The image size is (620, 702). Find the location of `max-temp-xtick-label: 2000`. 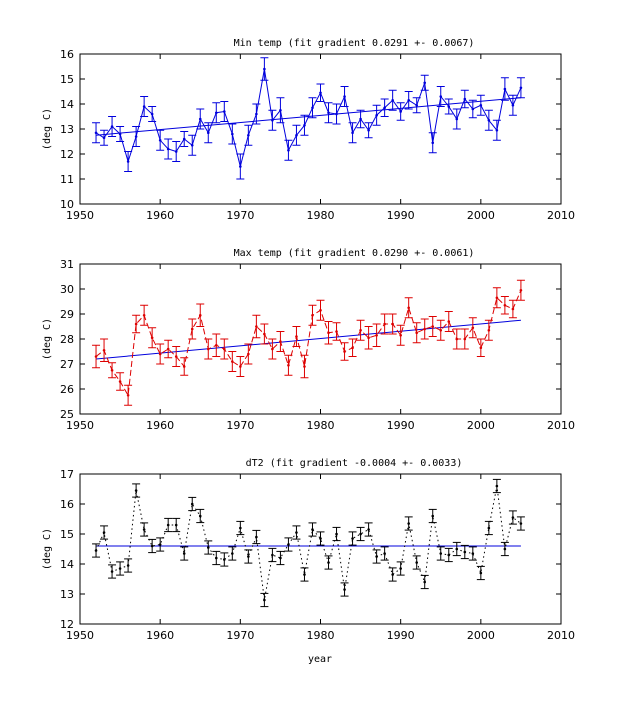

max-temp-xtick-label: 2000 is located at coordinates (481, 425).